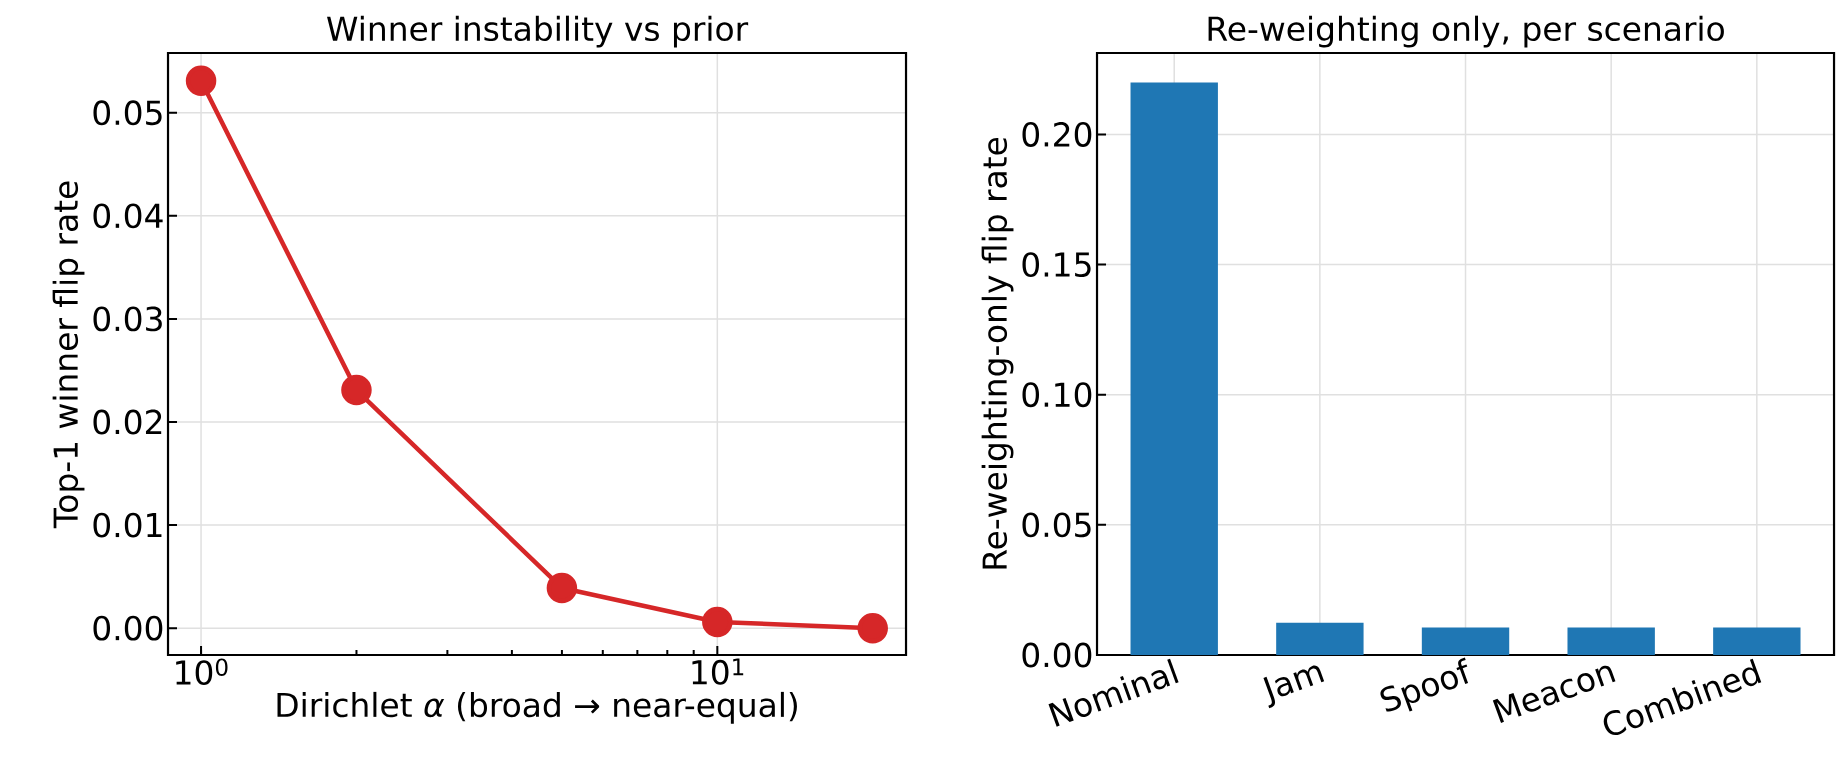  What do you see at coordinates (1057, 134) in the screenshot?
I see `y-tick-label: 0.20` at bounding box center [1057, 134].